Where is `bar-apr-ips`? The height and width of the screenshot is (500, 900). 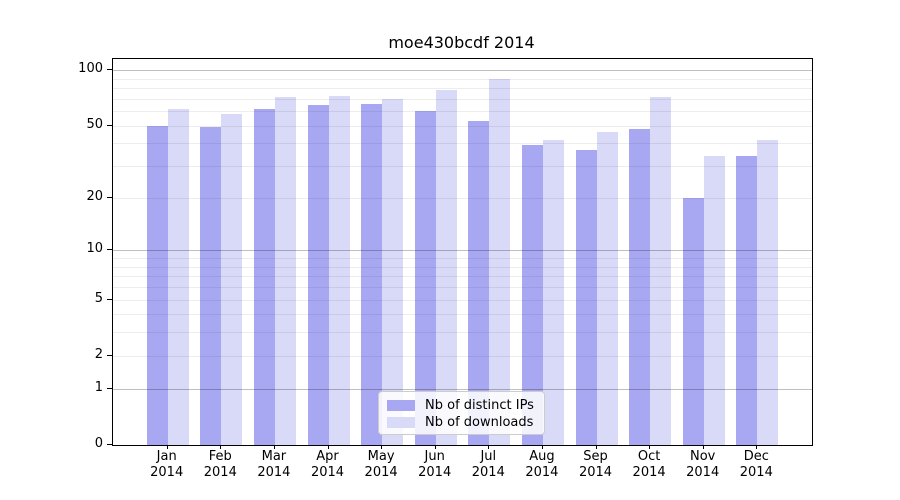 bar-apr-ips is located at coordinates (318, 274).